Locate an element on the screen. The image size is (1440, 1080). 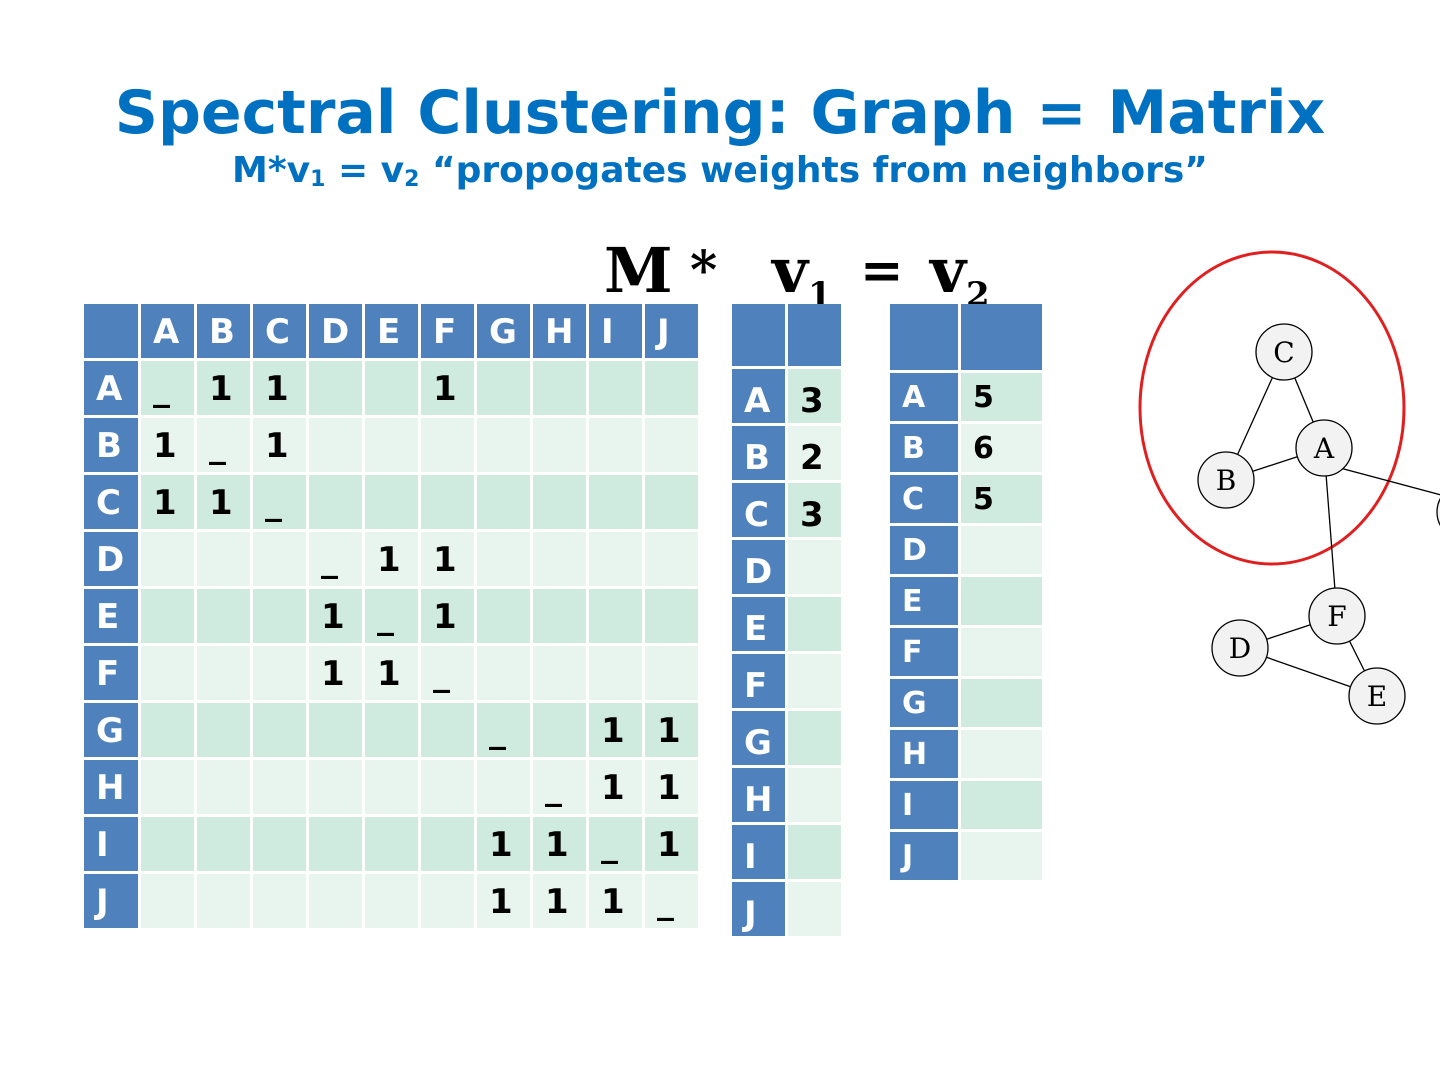
equation-equals-symbol: = is located at coordinates (882, 270).